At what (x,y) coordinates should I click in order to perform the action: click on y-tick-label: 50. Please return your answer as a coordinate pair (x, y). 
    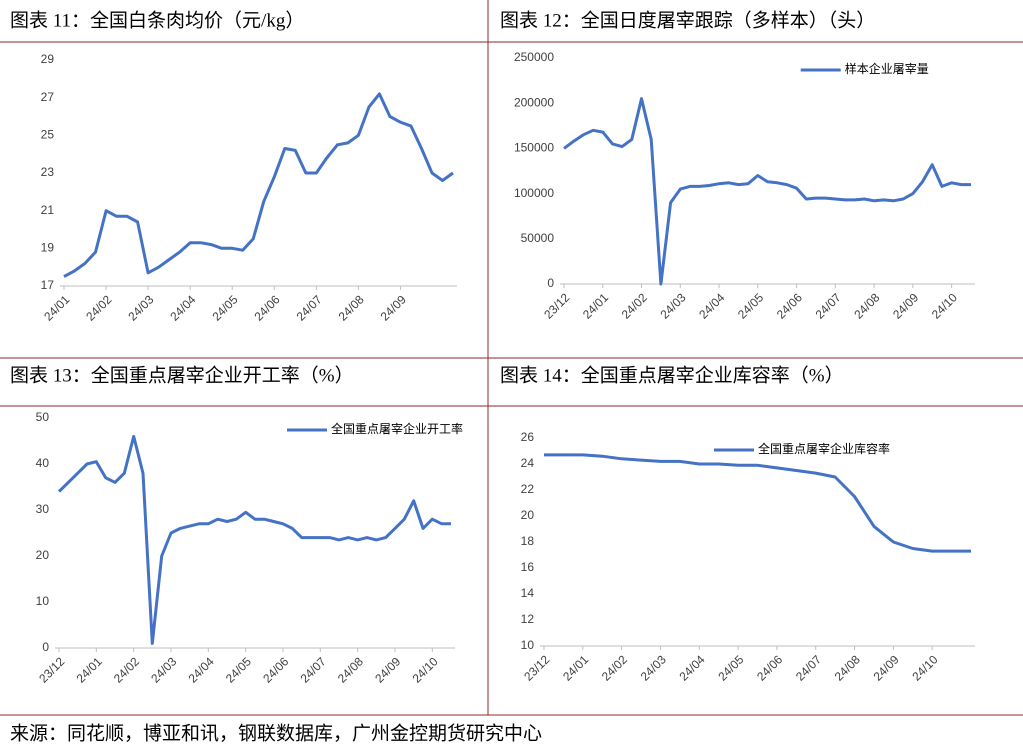
    Looking at the image, I should click on (43, 417).